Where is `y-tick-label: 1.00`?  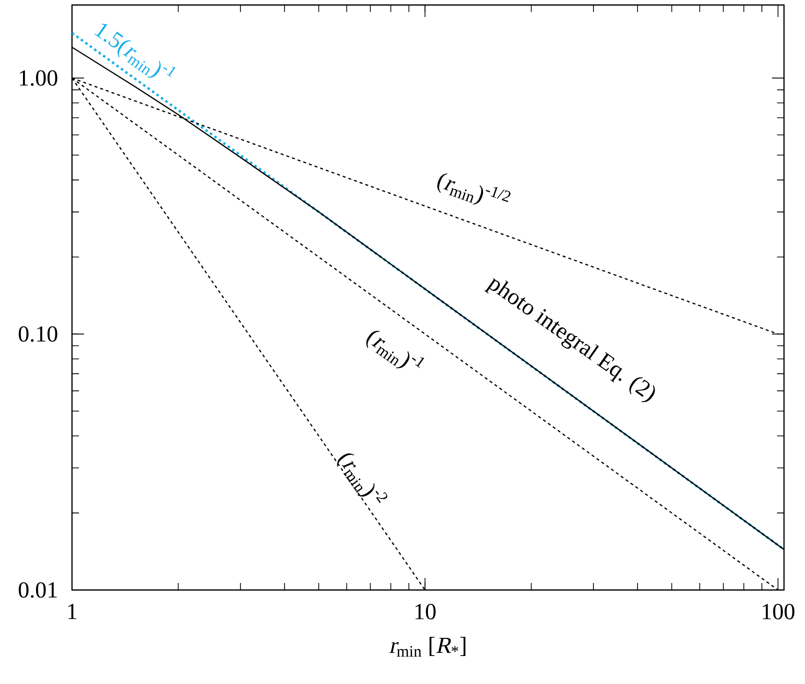 y-tick-label: 1.00 is located at coordinates (39, 78).